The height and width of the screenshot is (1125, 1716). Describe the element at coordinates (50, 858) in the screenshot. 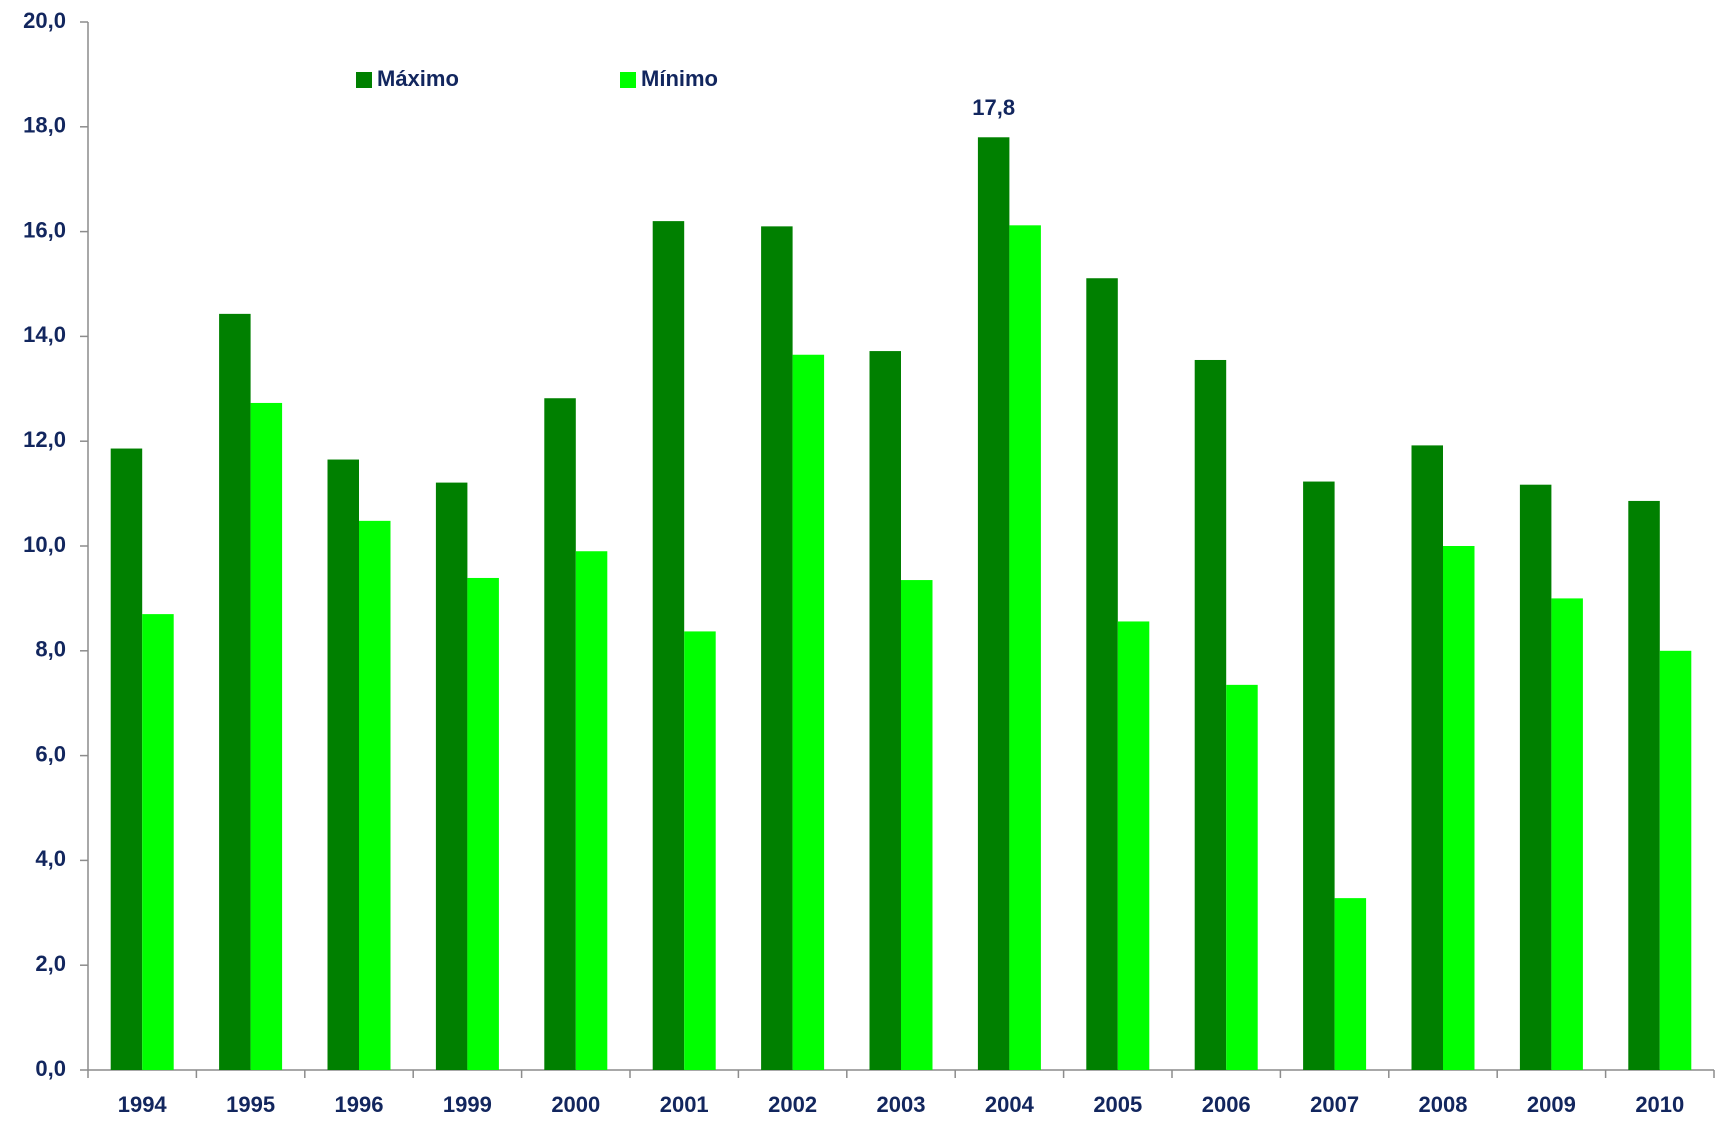

I see `y-tick-label: 4,0` at that location.